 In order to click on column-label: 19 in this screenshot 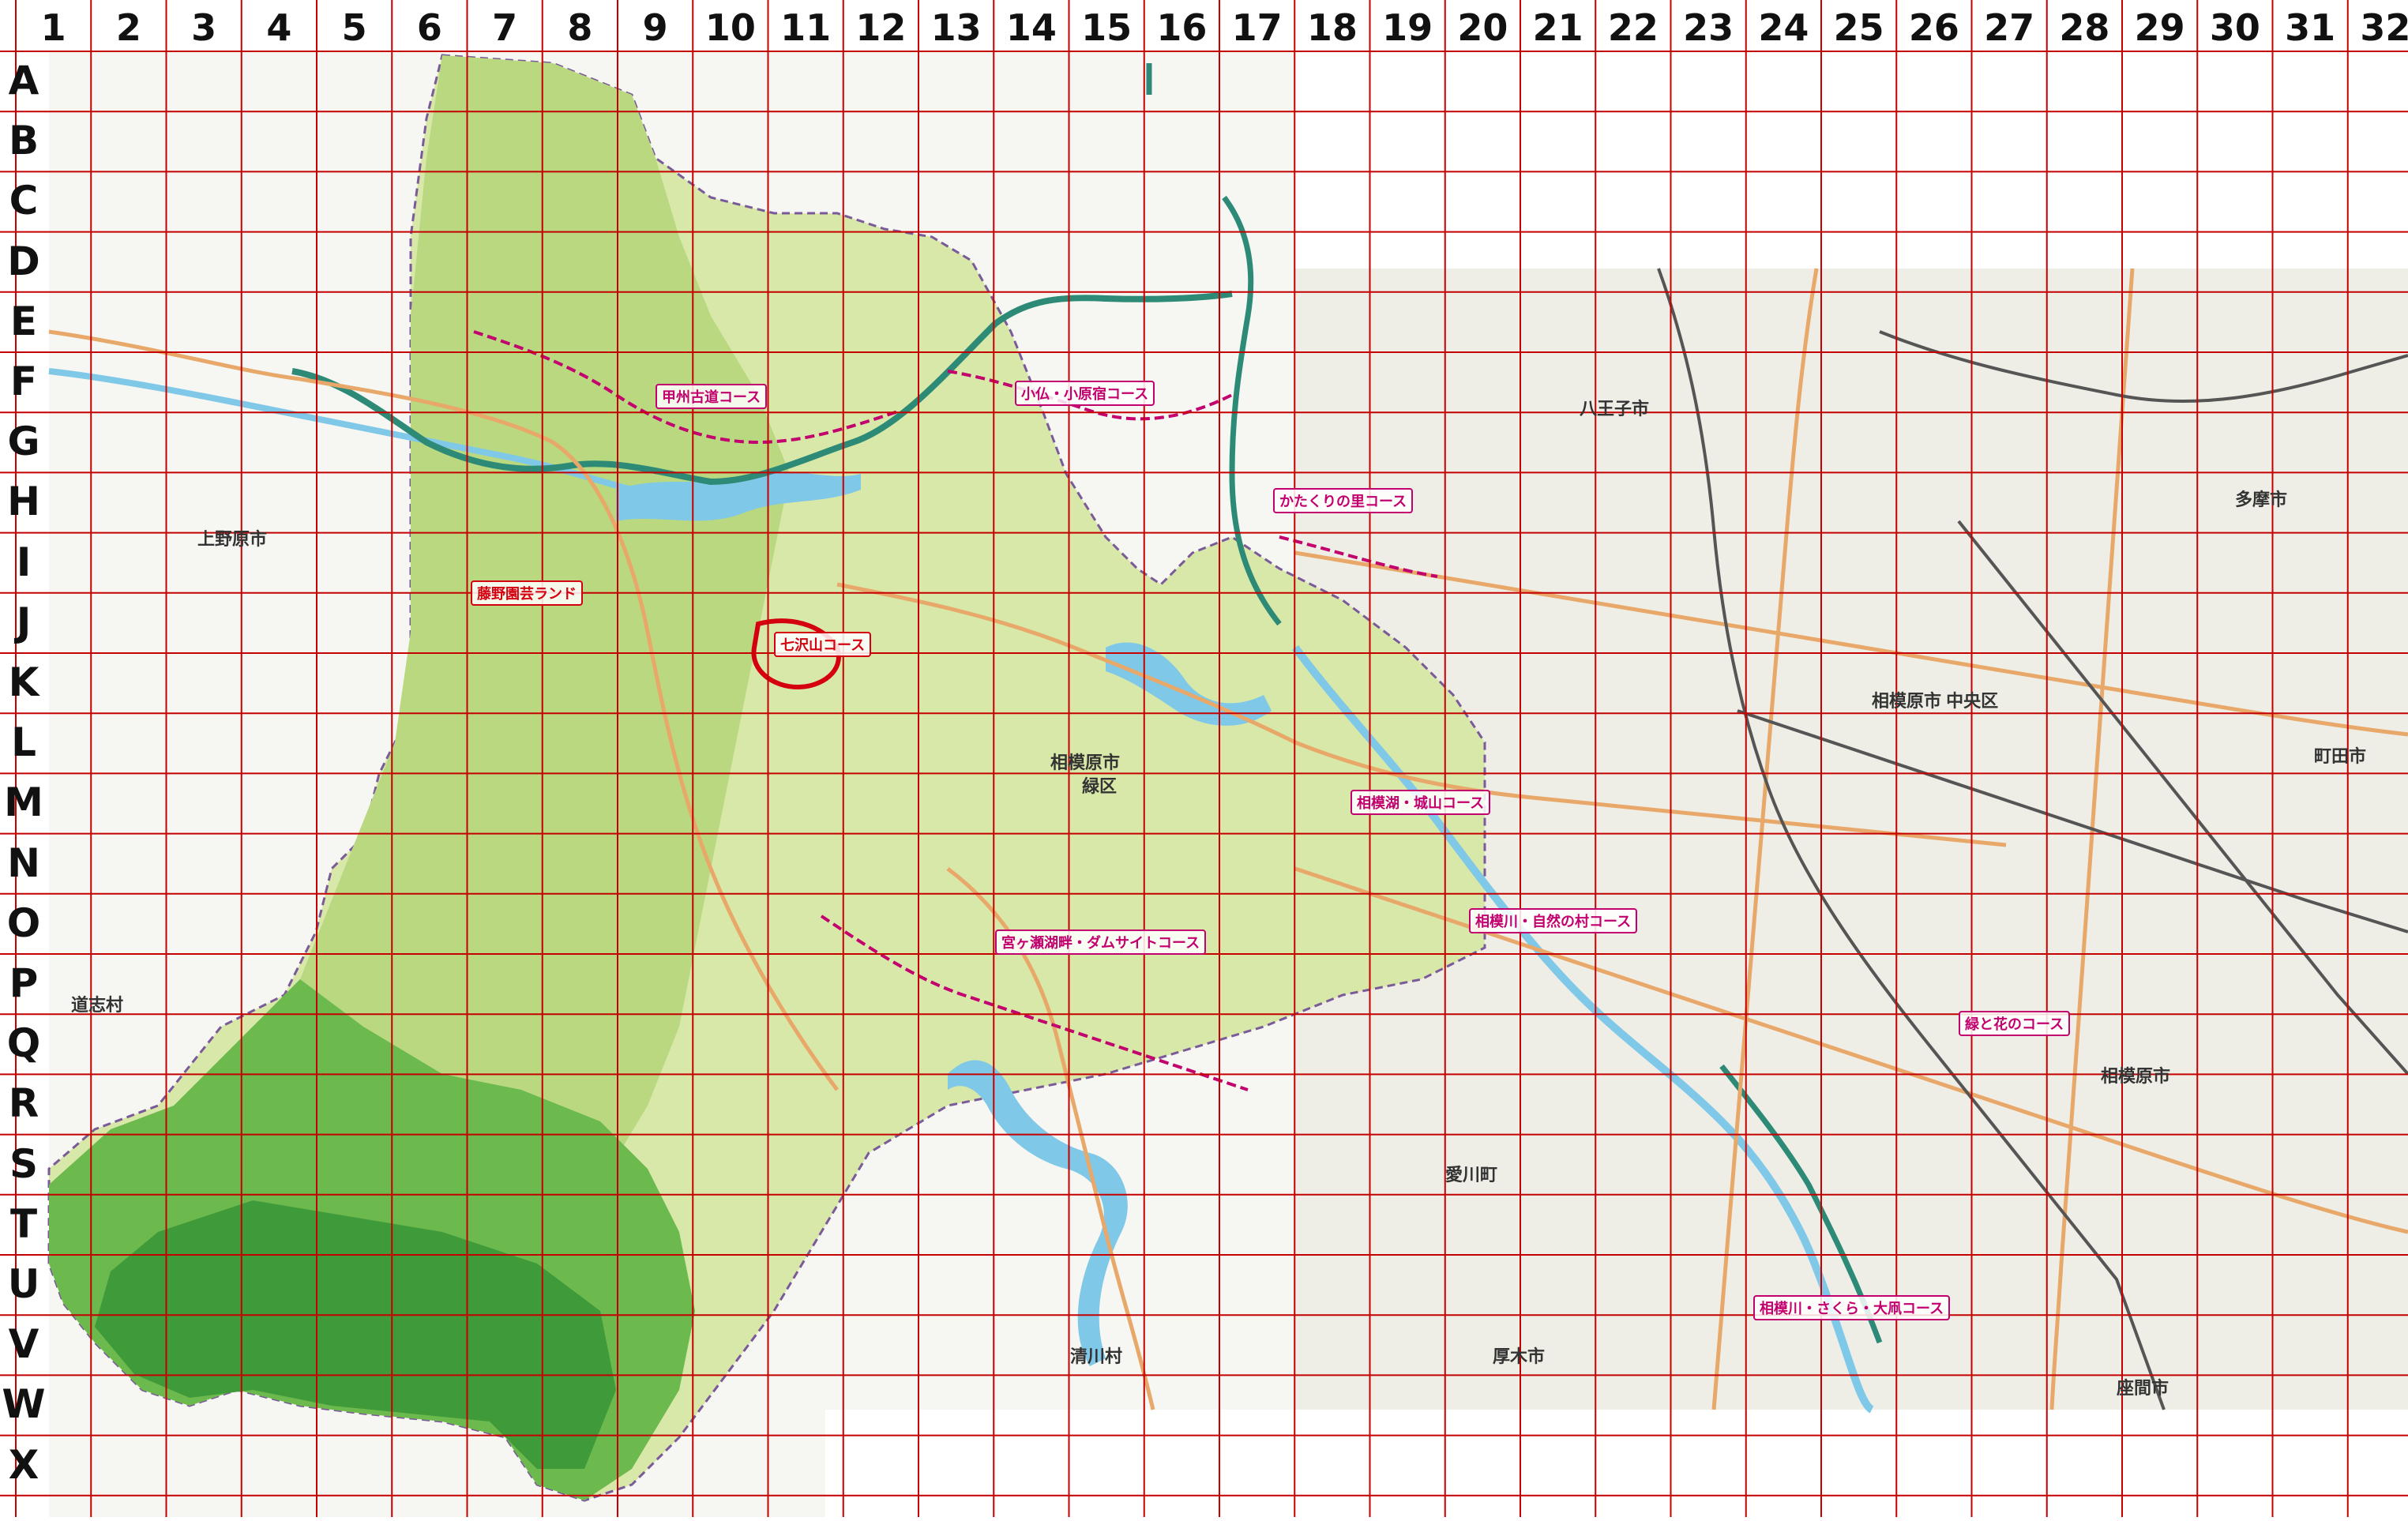, I will do `click(1408, 27)`.